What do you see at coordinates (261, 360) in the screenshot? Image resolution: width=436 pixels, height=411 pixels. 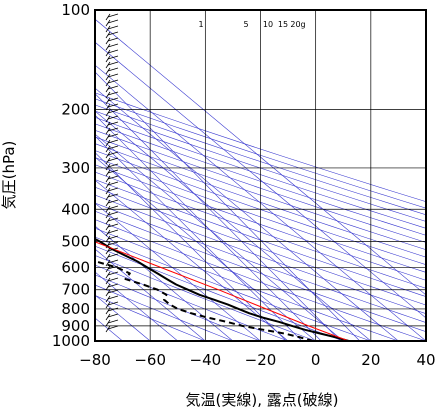 I see `x-tick-label: −20` at bounding box center [261, 360].